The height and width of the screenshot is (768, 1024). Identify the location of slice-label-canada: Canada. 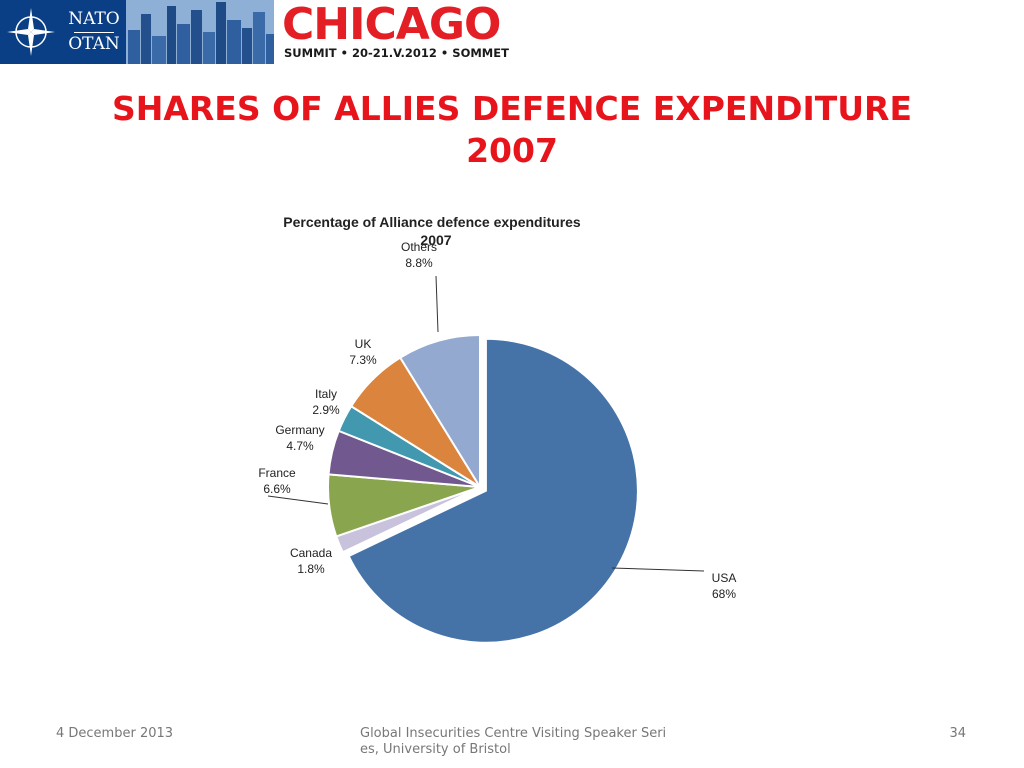
(311, 553).